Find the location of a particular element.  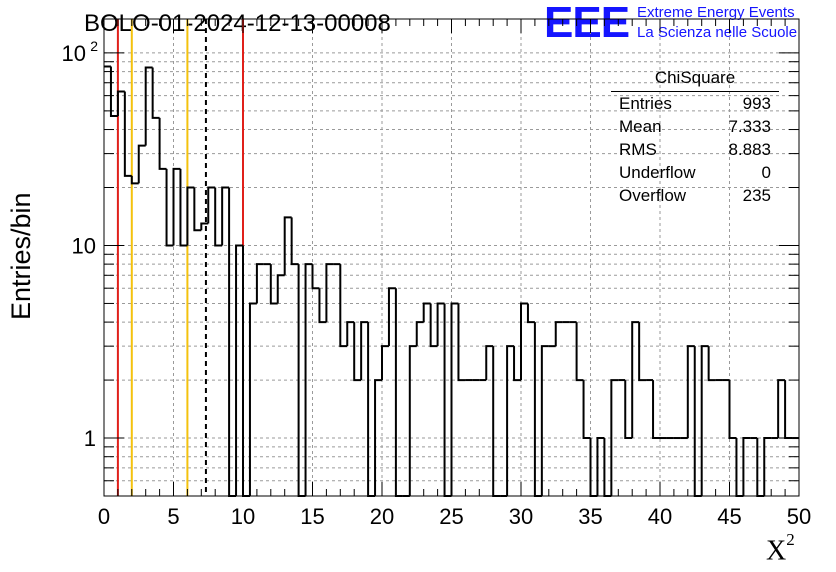

stat-row-underflow: Underflow 0 is located at coordinates (695, 172).